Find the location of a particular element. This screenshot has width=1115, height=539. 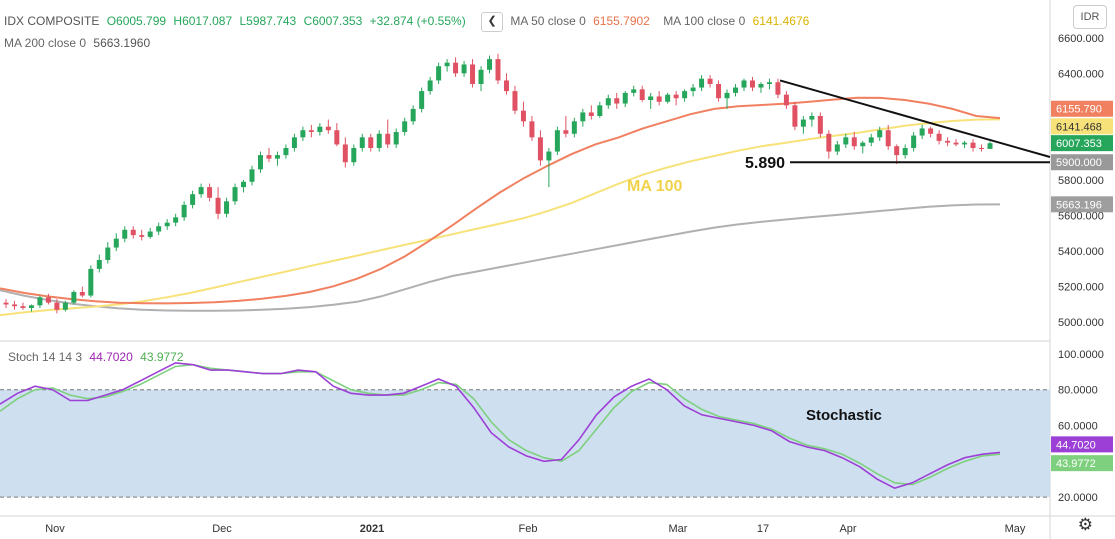

support-label: 5.890 is located at coordinates (765, 163).